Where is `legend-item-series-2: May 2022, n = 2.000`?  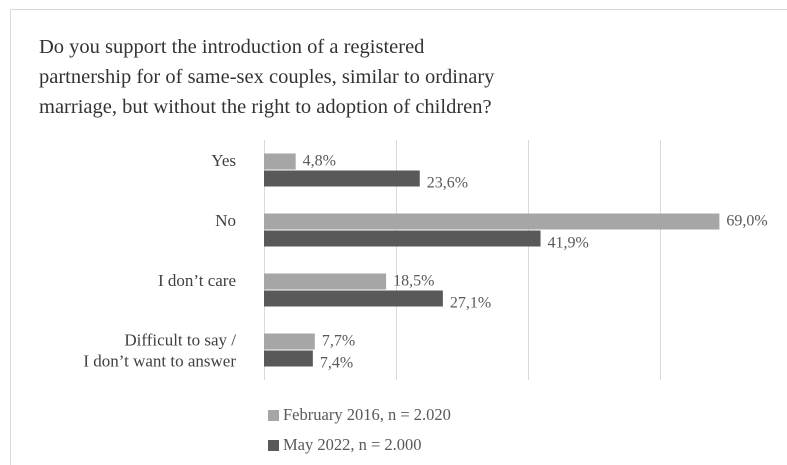
legend-item-series-2: May 2022, n = 2.000 is located at coordinates (359, 445).